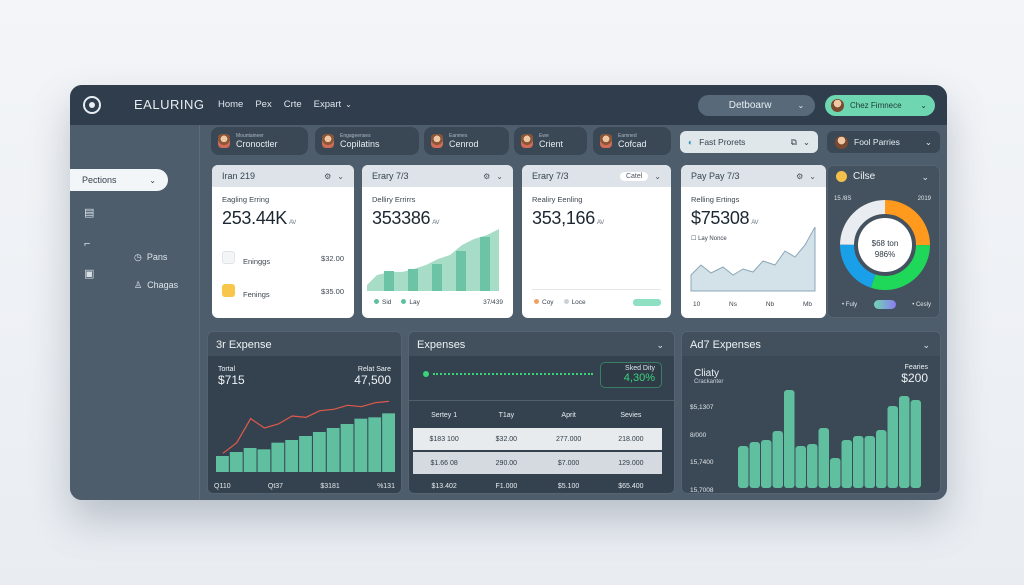 This screenshot has height=585, width=1024. I want to click on table-row: $183 100 $32.00 277.000 218.000, so click(537, 439).